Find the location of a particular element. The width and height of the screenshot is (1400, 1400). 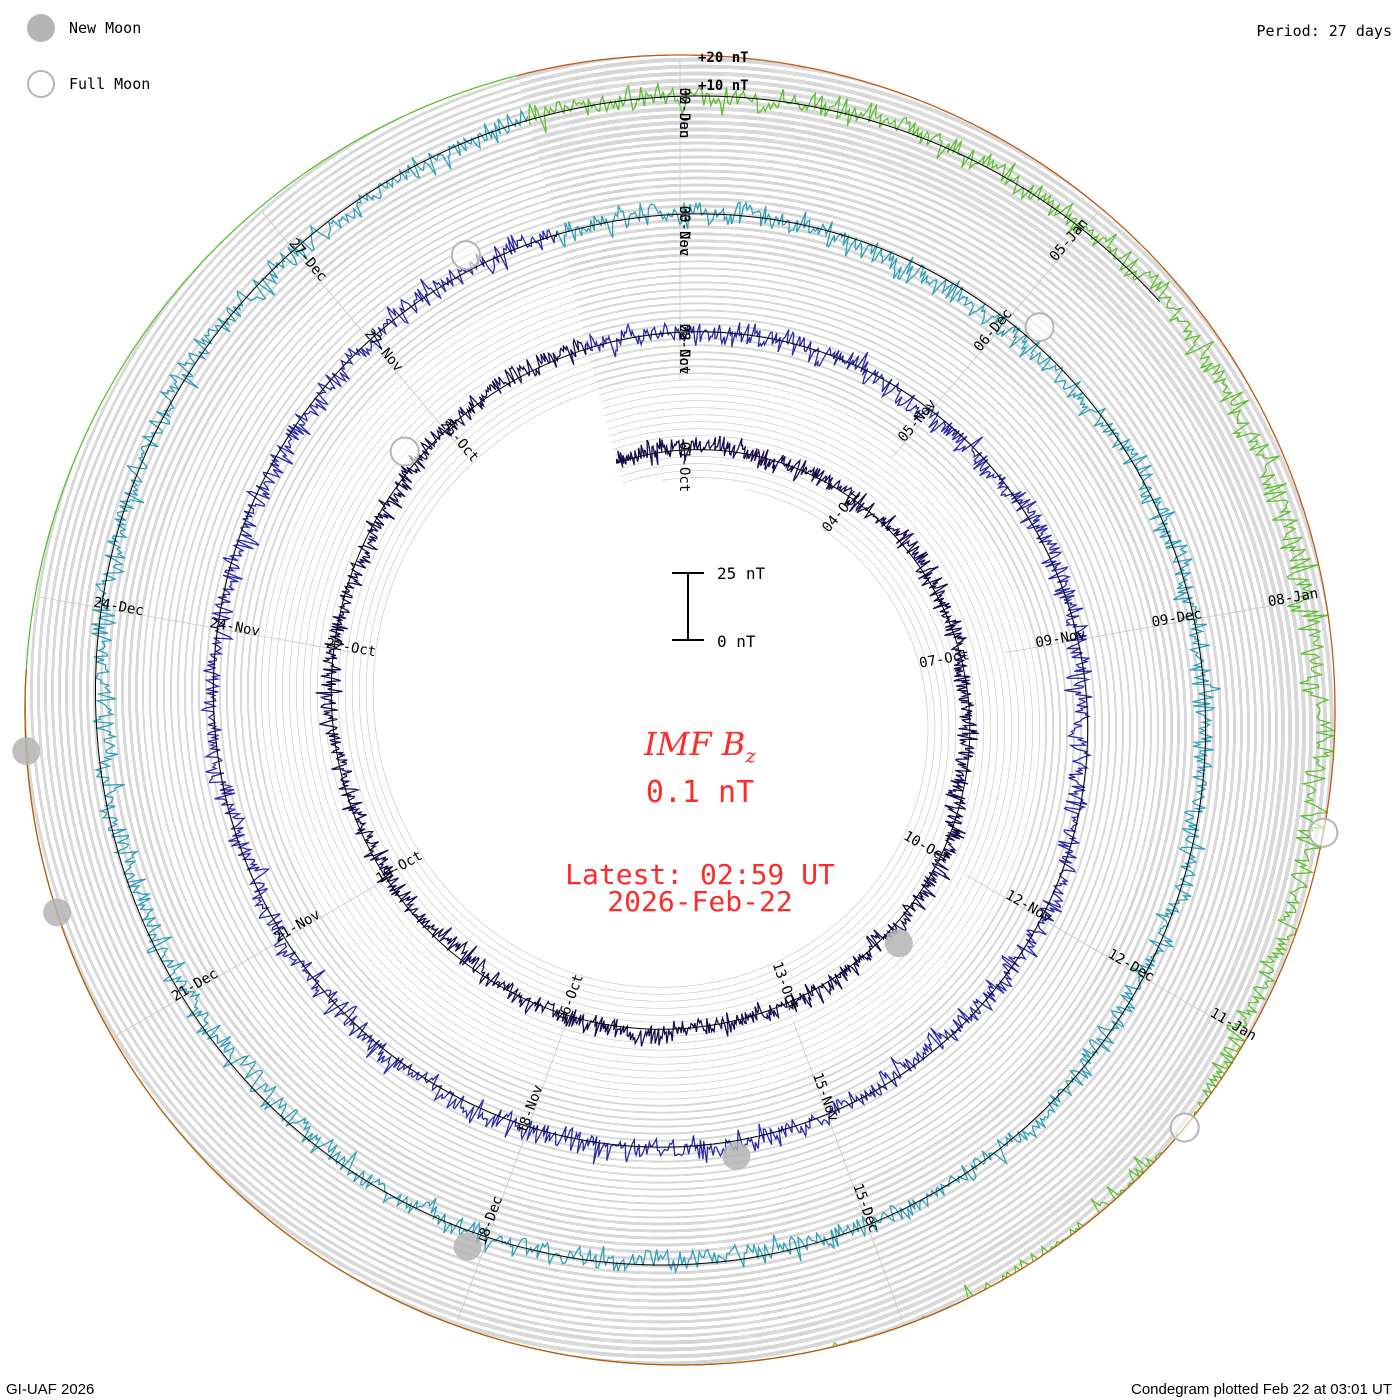

date-tick-label: 03-Dec is located at coordinates (684, 231).